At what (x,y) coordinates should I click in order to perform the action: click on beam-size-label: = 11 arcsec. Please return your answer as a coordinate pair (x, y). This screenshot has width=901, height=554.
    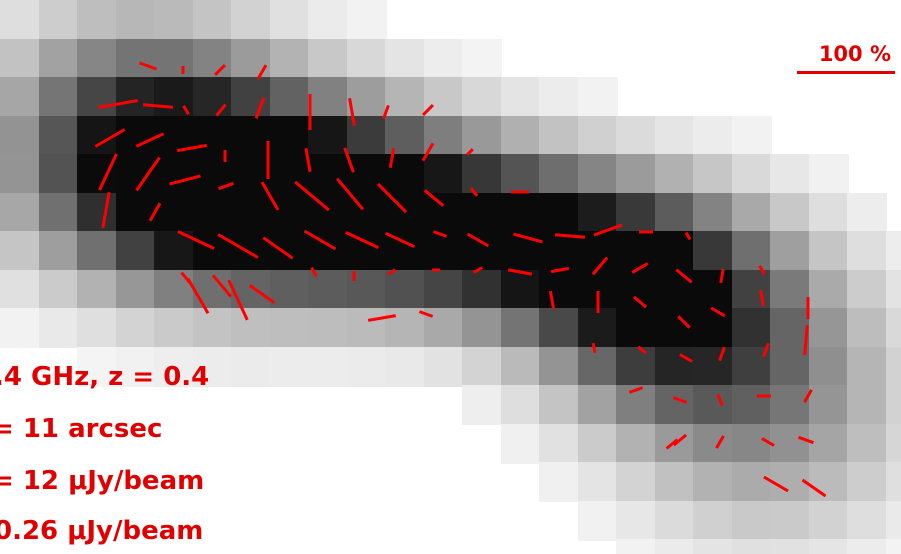
    Looking at the image, I should click on (81, 429).